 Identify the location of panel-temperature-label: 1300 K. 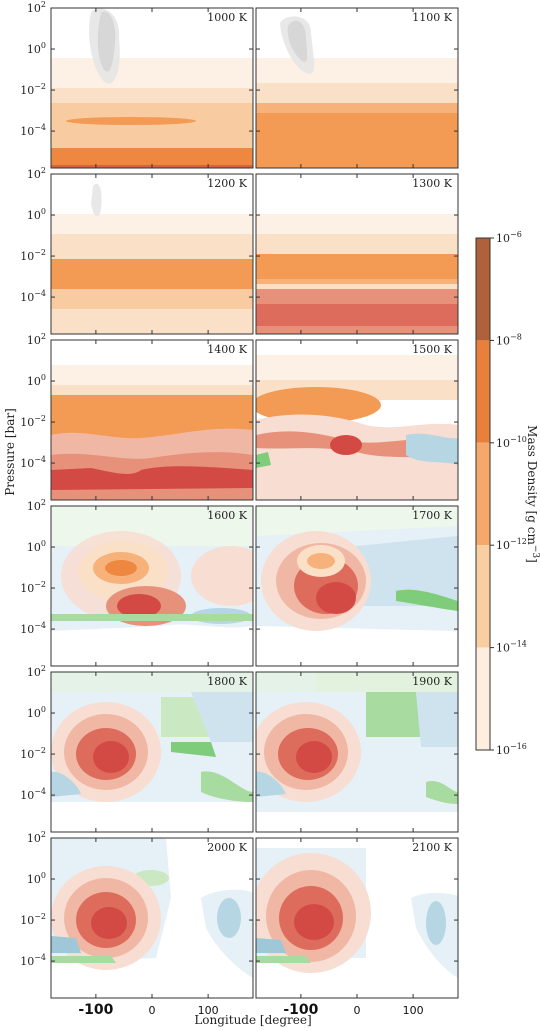
(432, 183).